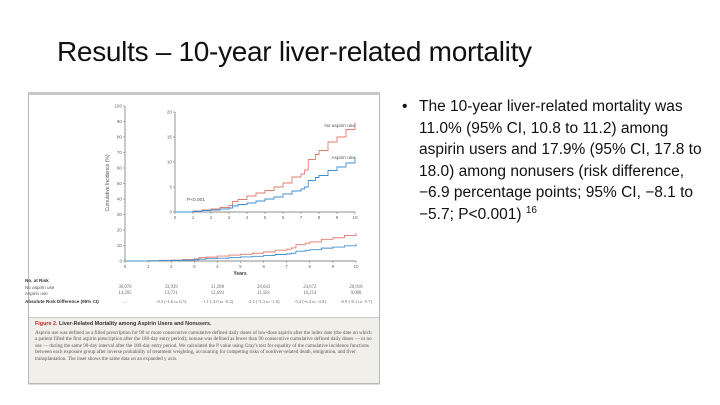  I want to click on inset-x-tick-label: 2, so click(211, 217).